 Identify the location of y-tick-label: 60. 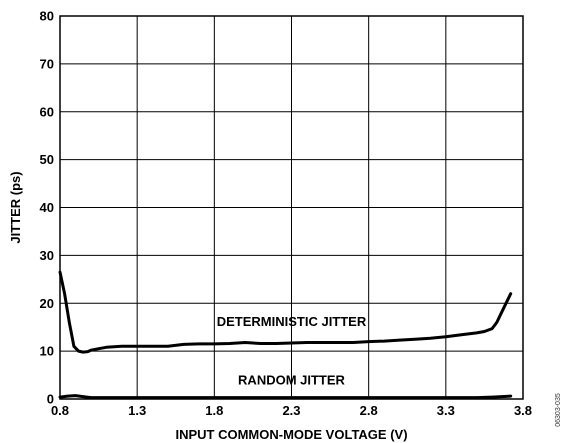
(47, 111).